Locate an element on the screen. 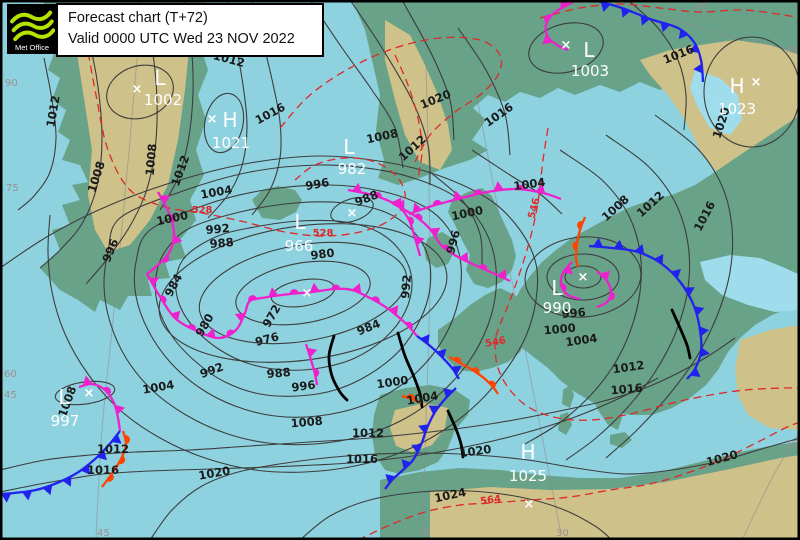 Image resolution: width=800 pixels, height=540 pixels. graticule-label: 30 is located at coordinates (562, 533).